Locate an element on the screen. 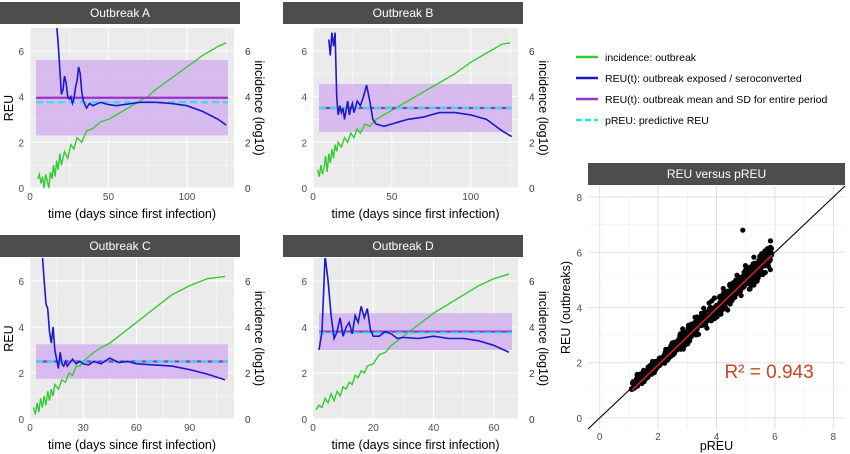 Image resolution: width=850 pixels, height=454 pixels. x-tick-label: 30 is located at coordinates (84, 428).